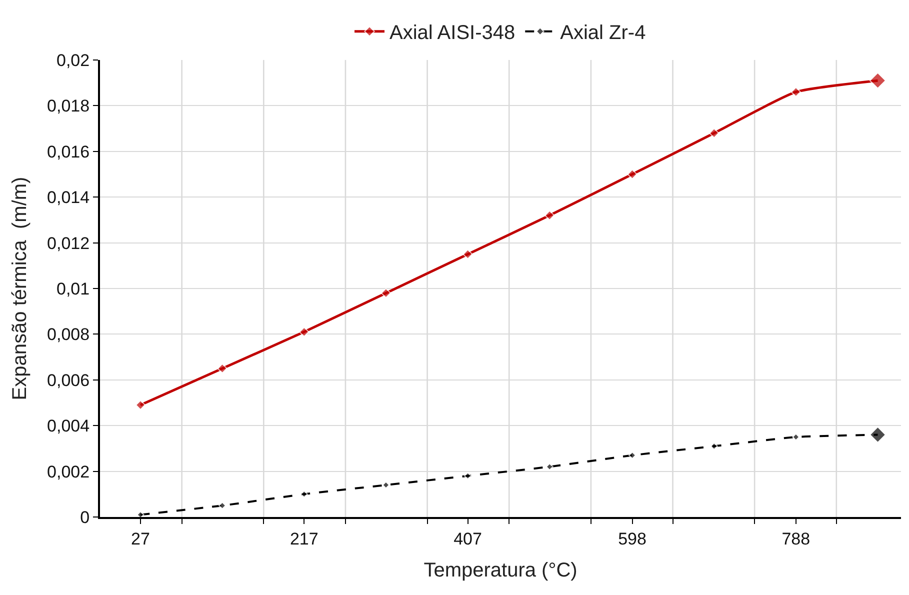  Describe the element at coordinates (603, 33) in the screenshot. I see `legend-label: Axial Zr-4` at that location.